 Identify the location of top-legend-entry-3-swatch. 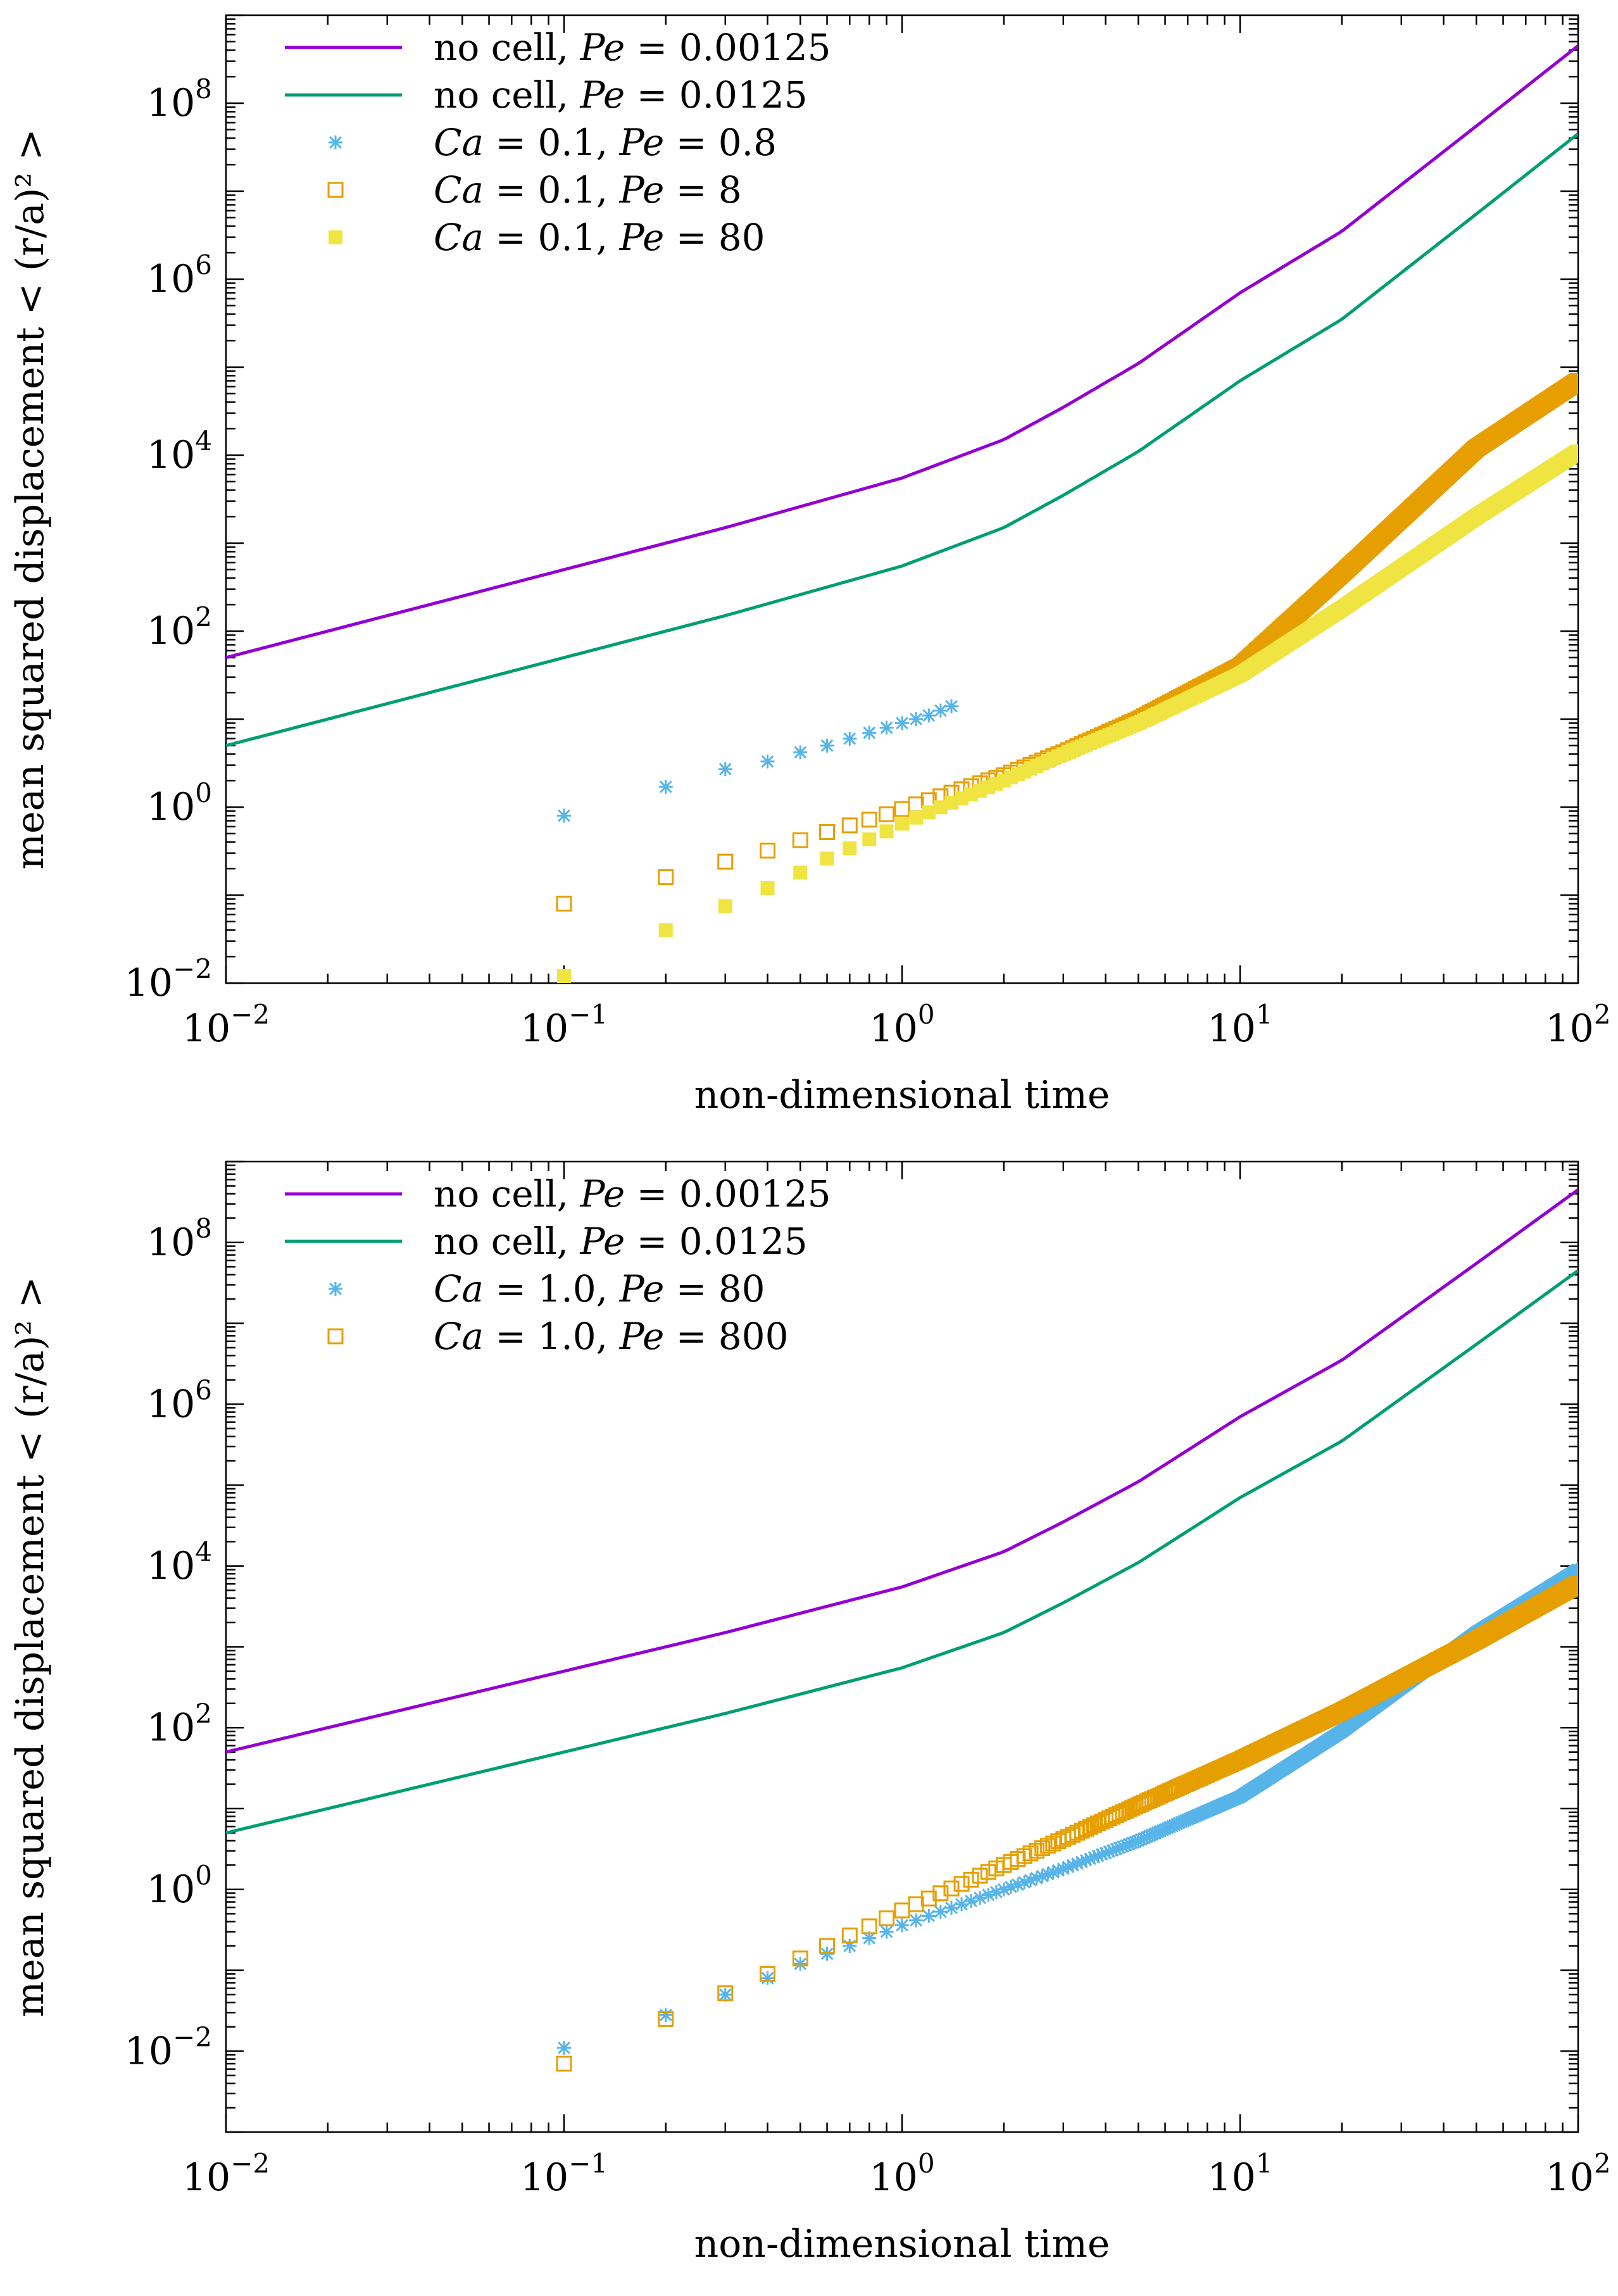
(335, 142).